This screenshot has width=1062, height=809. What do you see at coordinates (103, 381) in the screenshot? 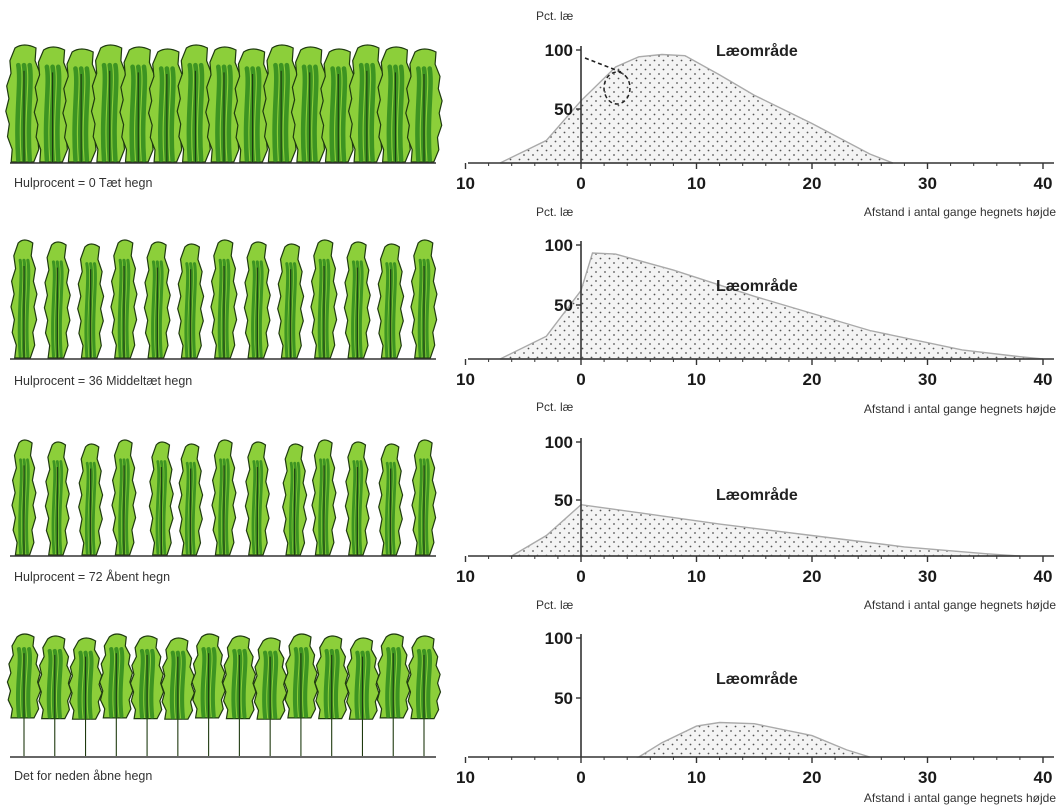
I see `hedge-label: Hulprocent = 36 Middeltæt hegn` at bounding box center [103, 381].